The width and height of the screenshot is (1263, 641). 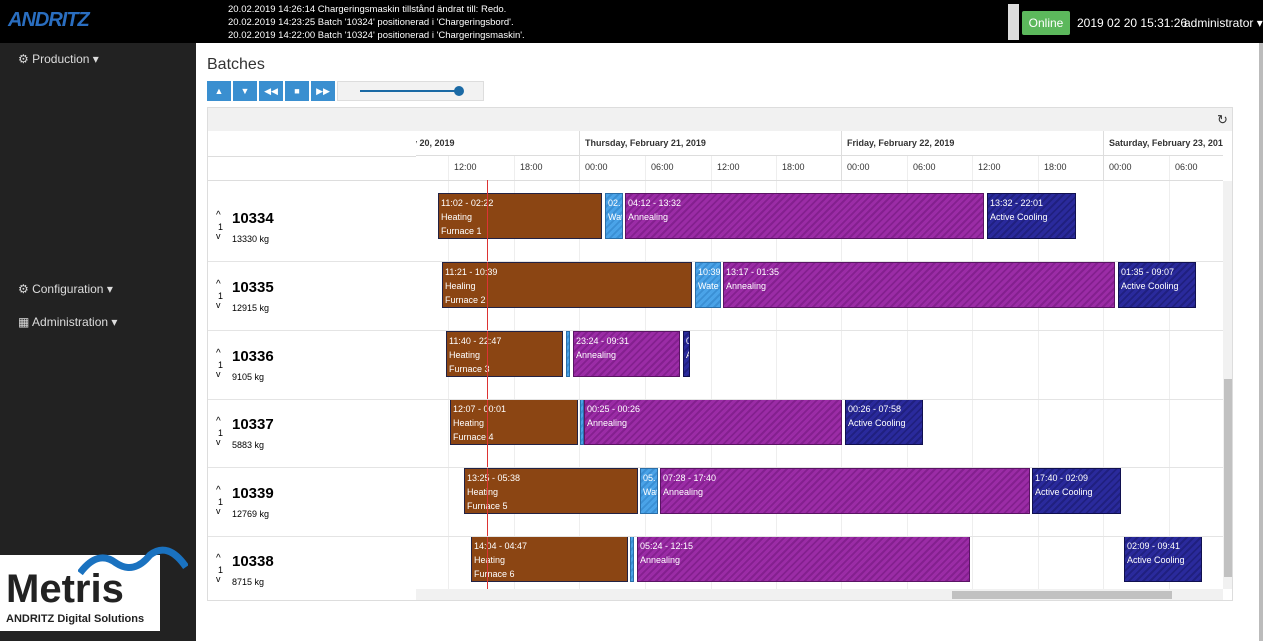 What do you see at coordinates (467, 203) in the screenshot?
I see `segment-time: 11:02 - 02:22` at bounding box center [467, 203].